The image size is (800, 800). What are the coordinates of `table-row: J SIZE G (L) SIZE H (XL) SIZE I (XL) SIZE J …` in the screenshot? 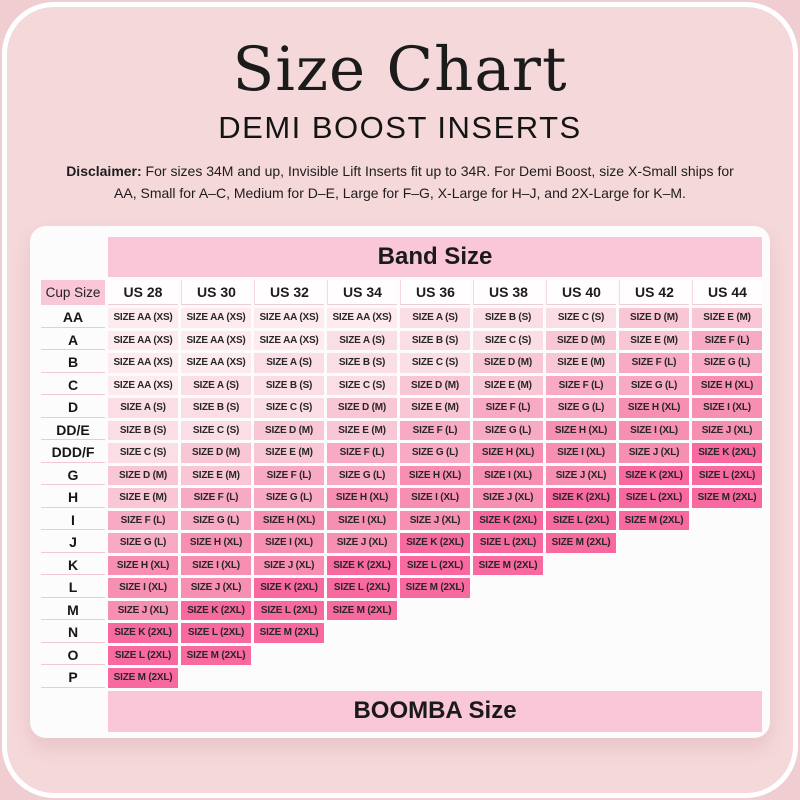 It's located at (401, 543).